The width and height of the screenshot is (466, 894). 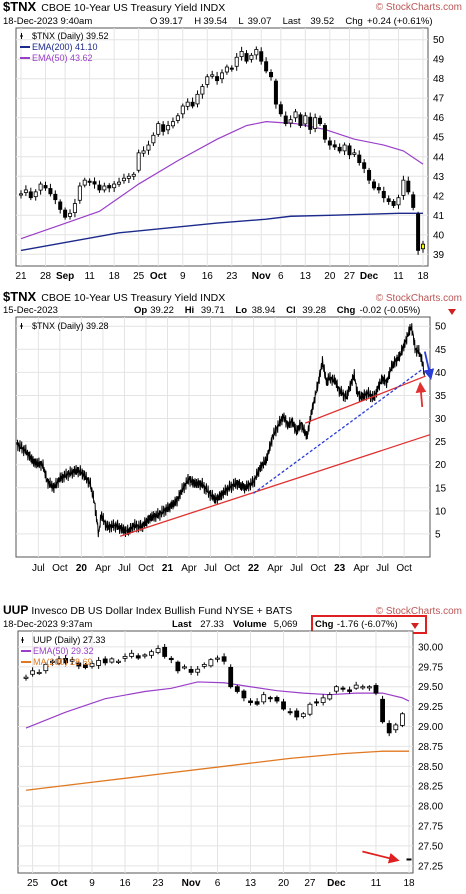 What do you see at coordinates (140, 310) in the screenshot?
I see `header-label: Op` at bounding box center [140, 310].